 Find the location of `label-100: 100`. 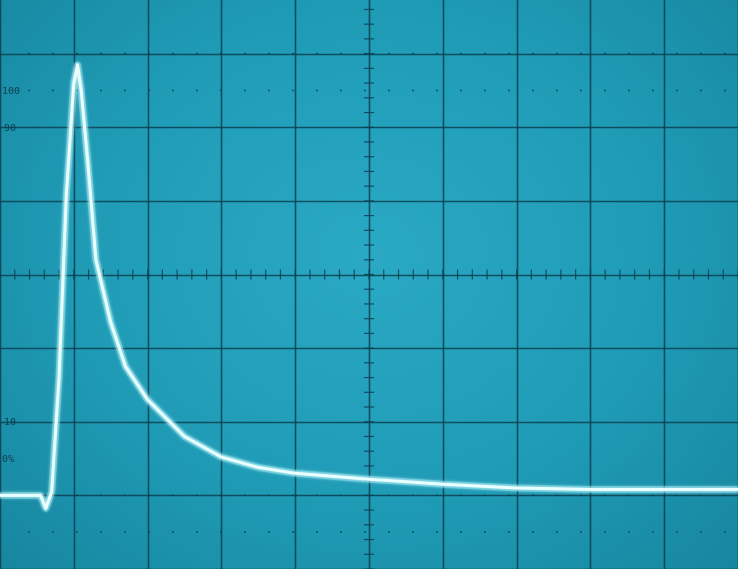

label-100: 100 is located at coordinates (11, 91).